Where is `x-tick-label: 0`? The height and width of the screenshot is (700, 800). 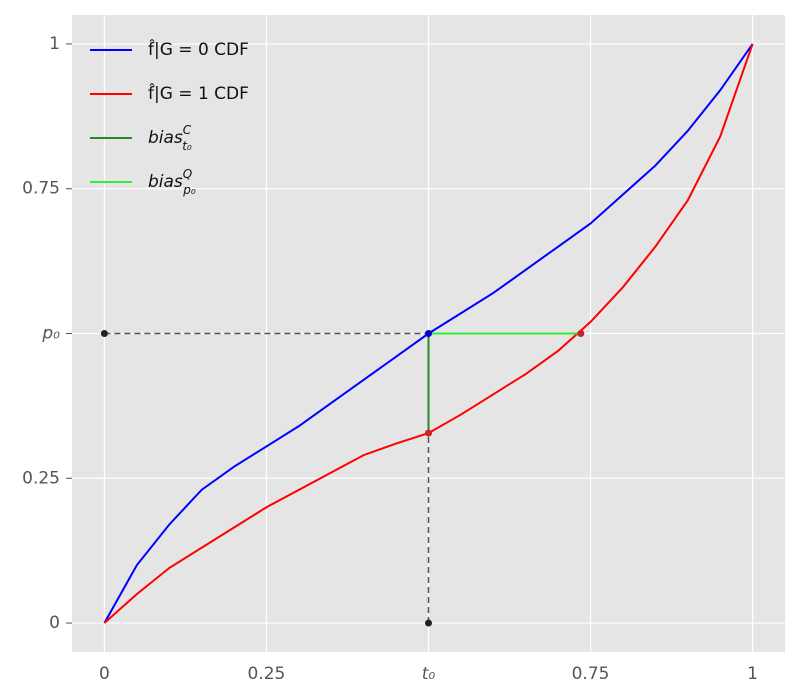
x-tick-label: 0 is located at coordinates (104, 674).